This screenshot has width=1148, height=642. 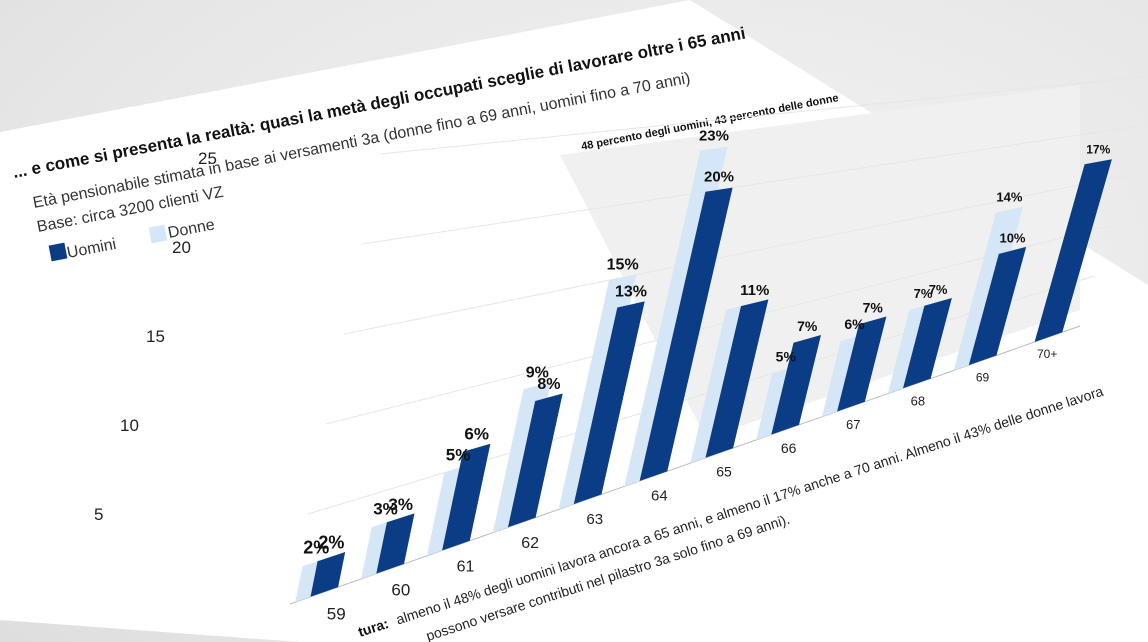 I want to click on x-tick-68: 68, so click(x=918, y=400).